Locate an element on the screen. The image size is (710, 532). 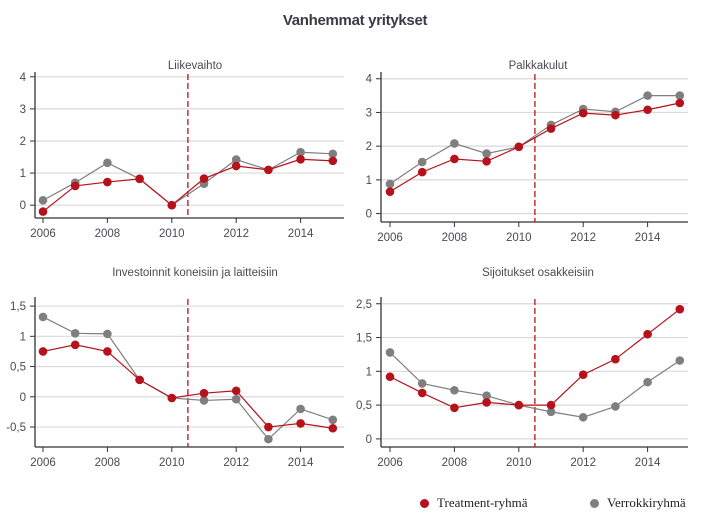
legend-treatment-marker is located at coordinates (424, 503).